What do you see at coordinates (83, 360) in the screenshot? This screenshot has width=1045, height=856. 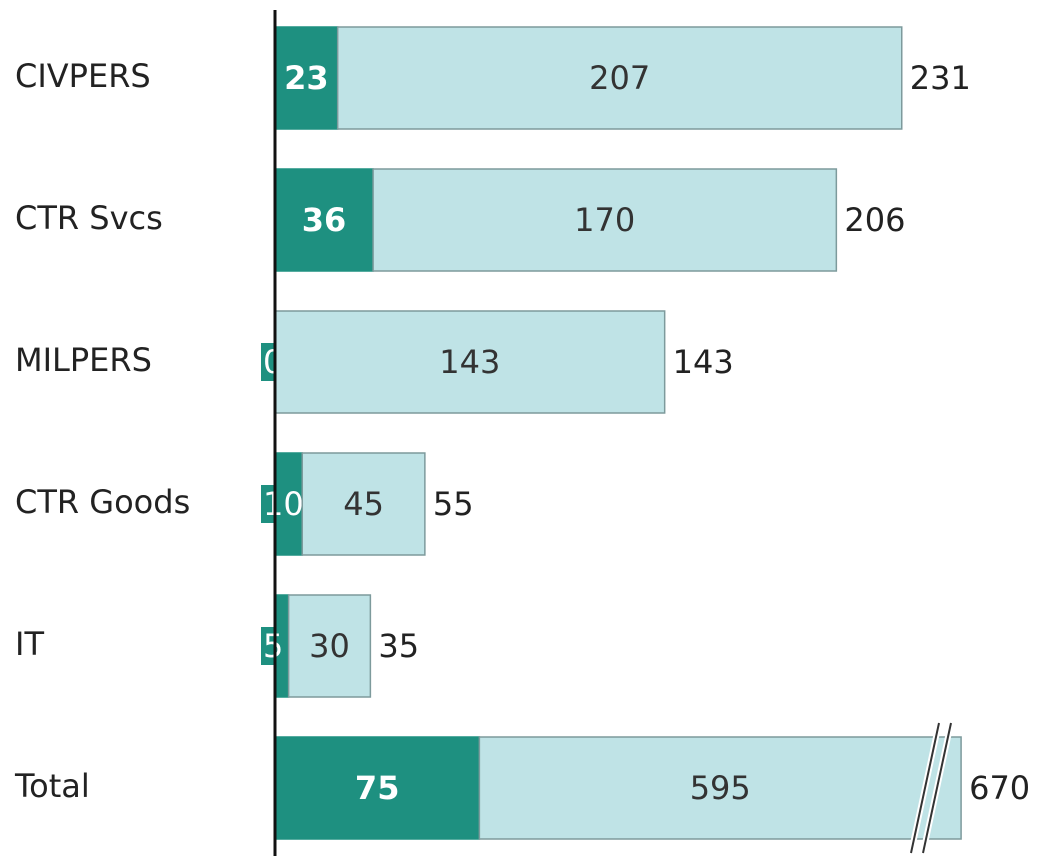 I see `category-label: MILPERS` at bounding box center [83, 360].